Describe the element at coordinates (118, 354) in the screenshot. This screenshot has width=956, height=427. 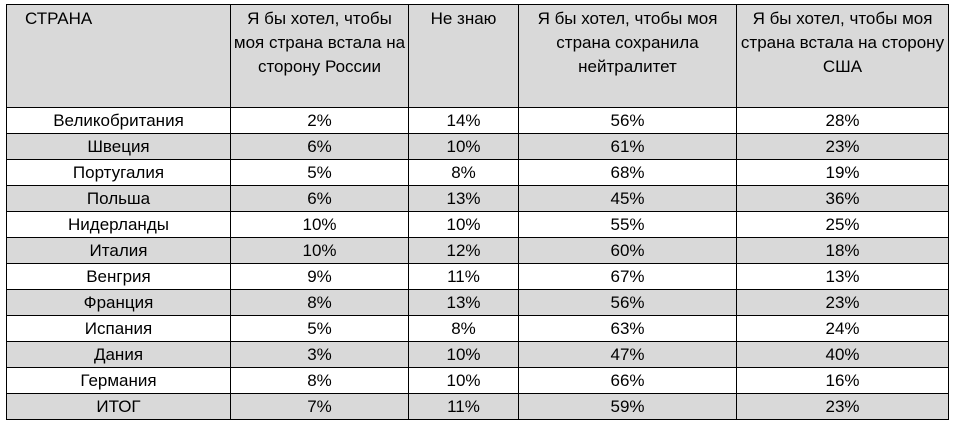
I see `cell-country: Дания` at that location.